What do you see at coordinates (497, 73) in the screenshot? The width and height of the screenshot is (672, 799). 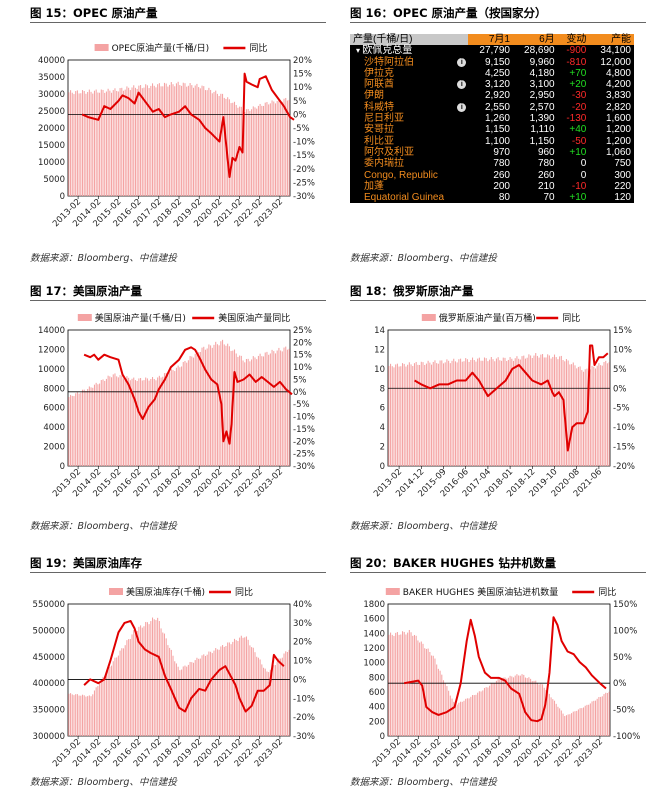 I see `value-jul: 4,250` at bounding box center [497, 73].